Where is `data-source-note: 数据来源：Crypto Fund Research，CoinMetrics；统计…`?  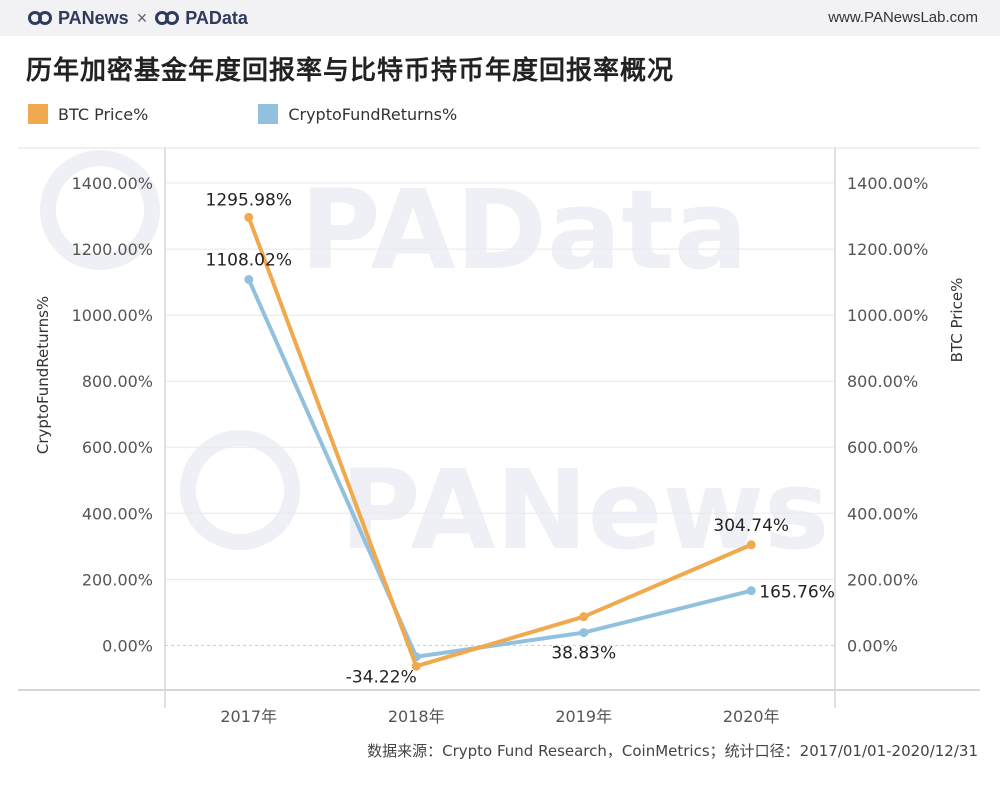
data-source-note: 数据来源：Crypto Fund Research，CoinMetrics；统计… is located at coordinates (672, 751).